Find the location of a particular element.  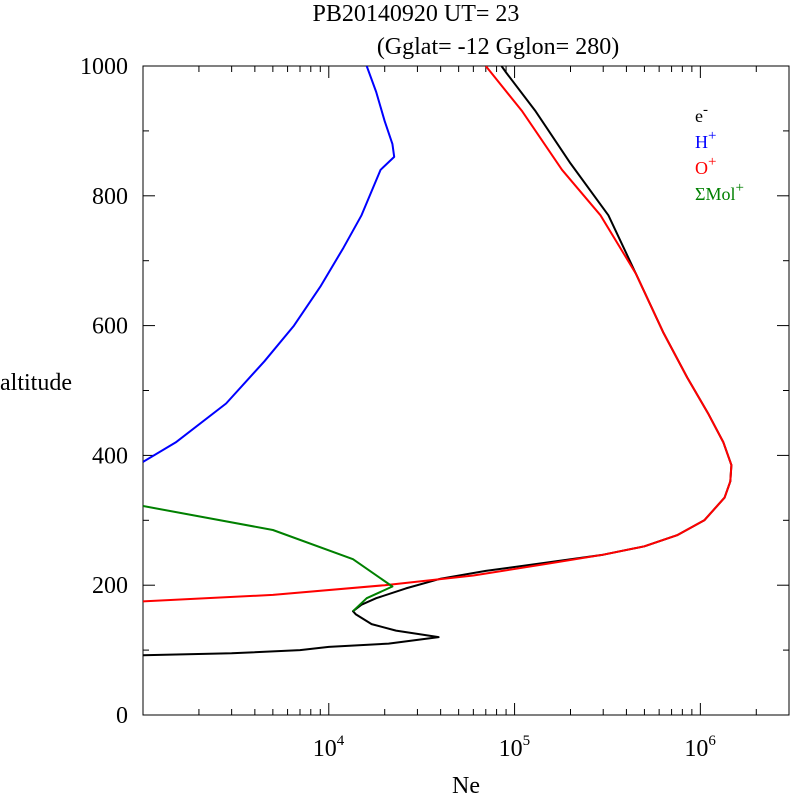

x-tick-label: 10⁵ is located at coordinates (515, 747).